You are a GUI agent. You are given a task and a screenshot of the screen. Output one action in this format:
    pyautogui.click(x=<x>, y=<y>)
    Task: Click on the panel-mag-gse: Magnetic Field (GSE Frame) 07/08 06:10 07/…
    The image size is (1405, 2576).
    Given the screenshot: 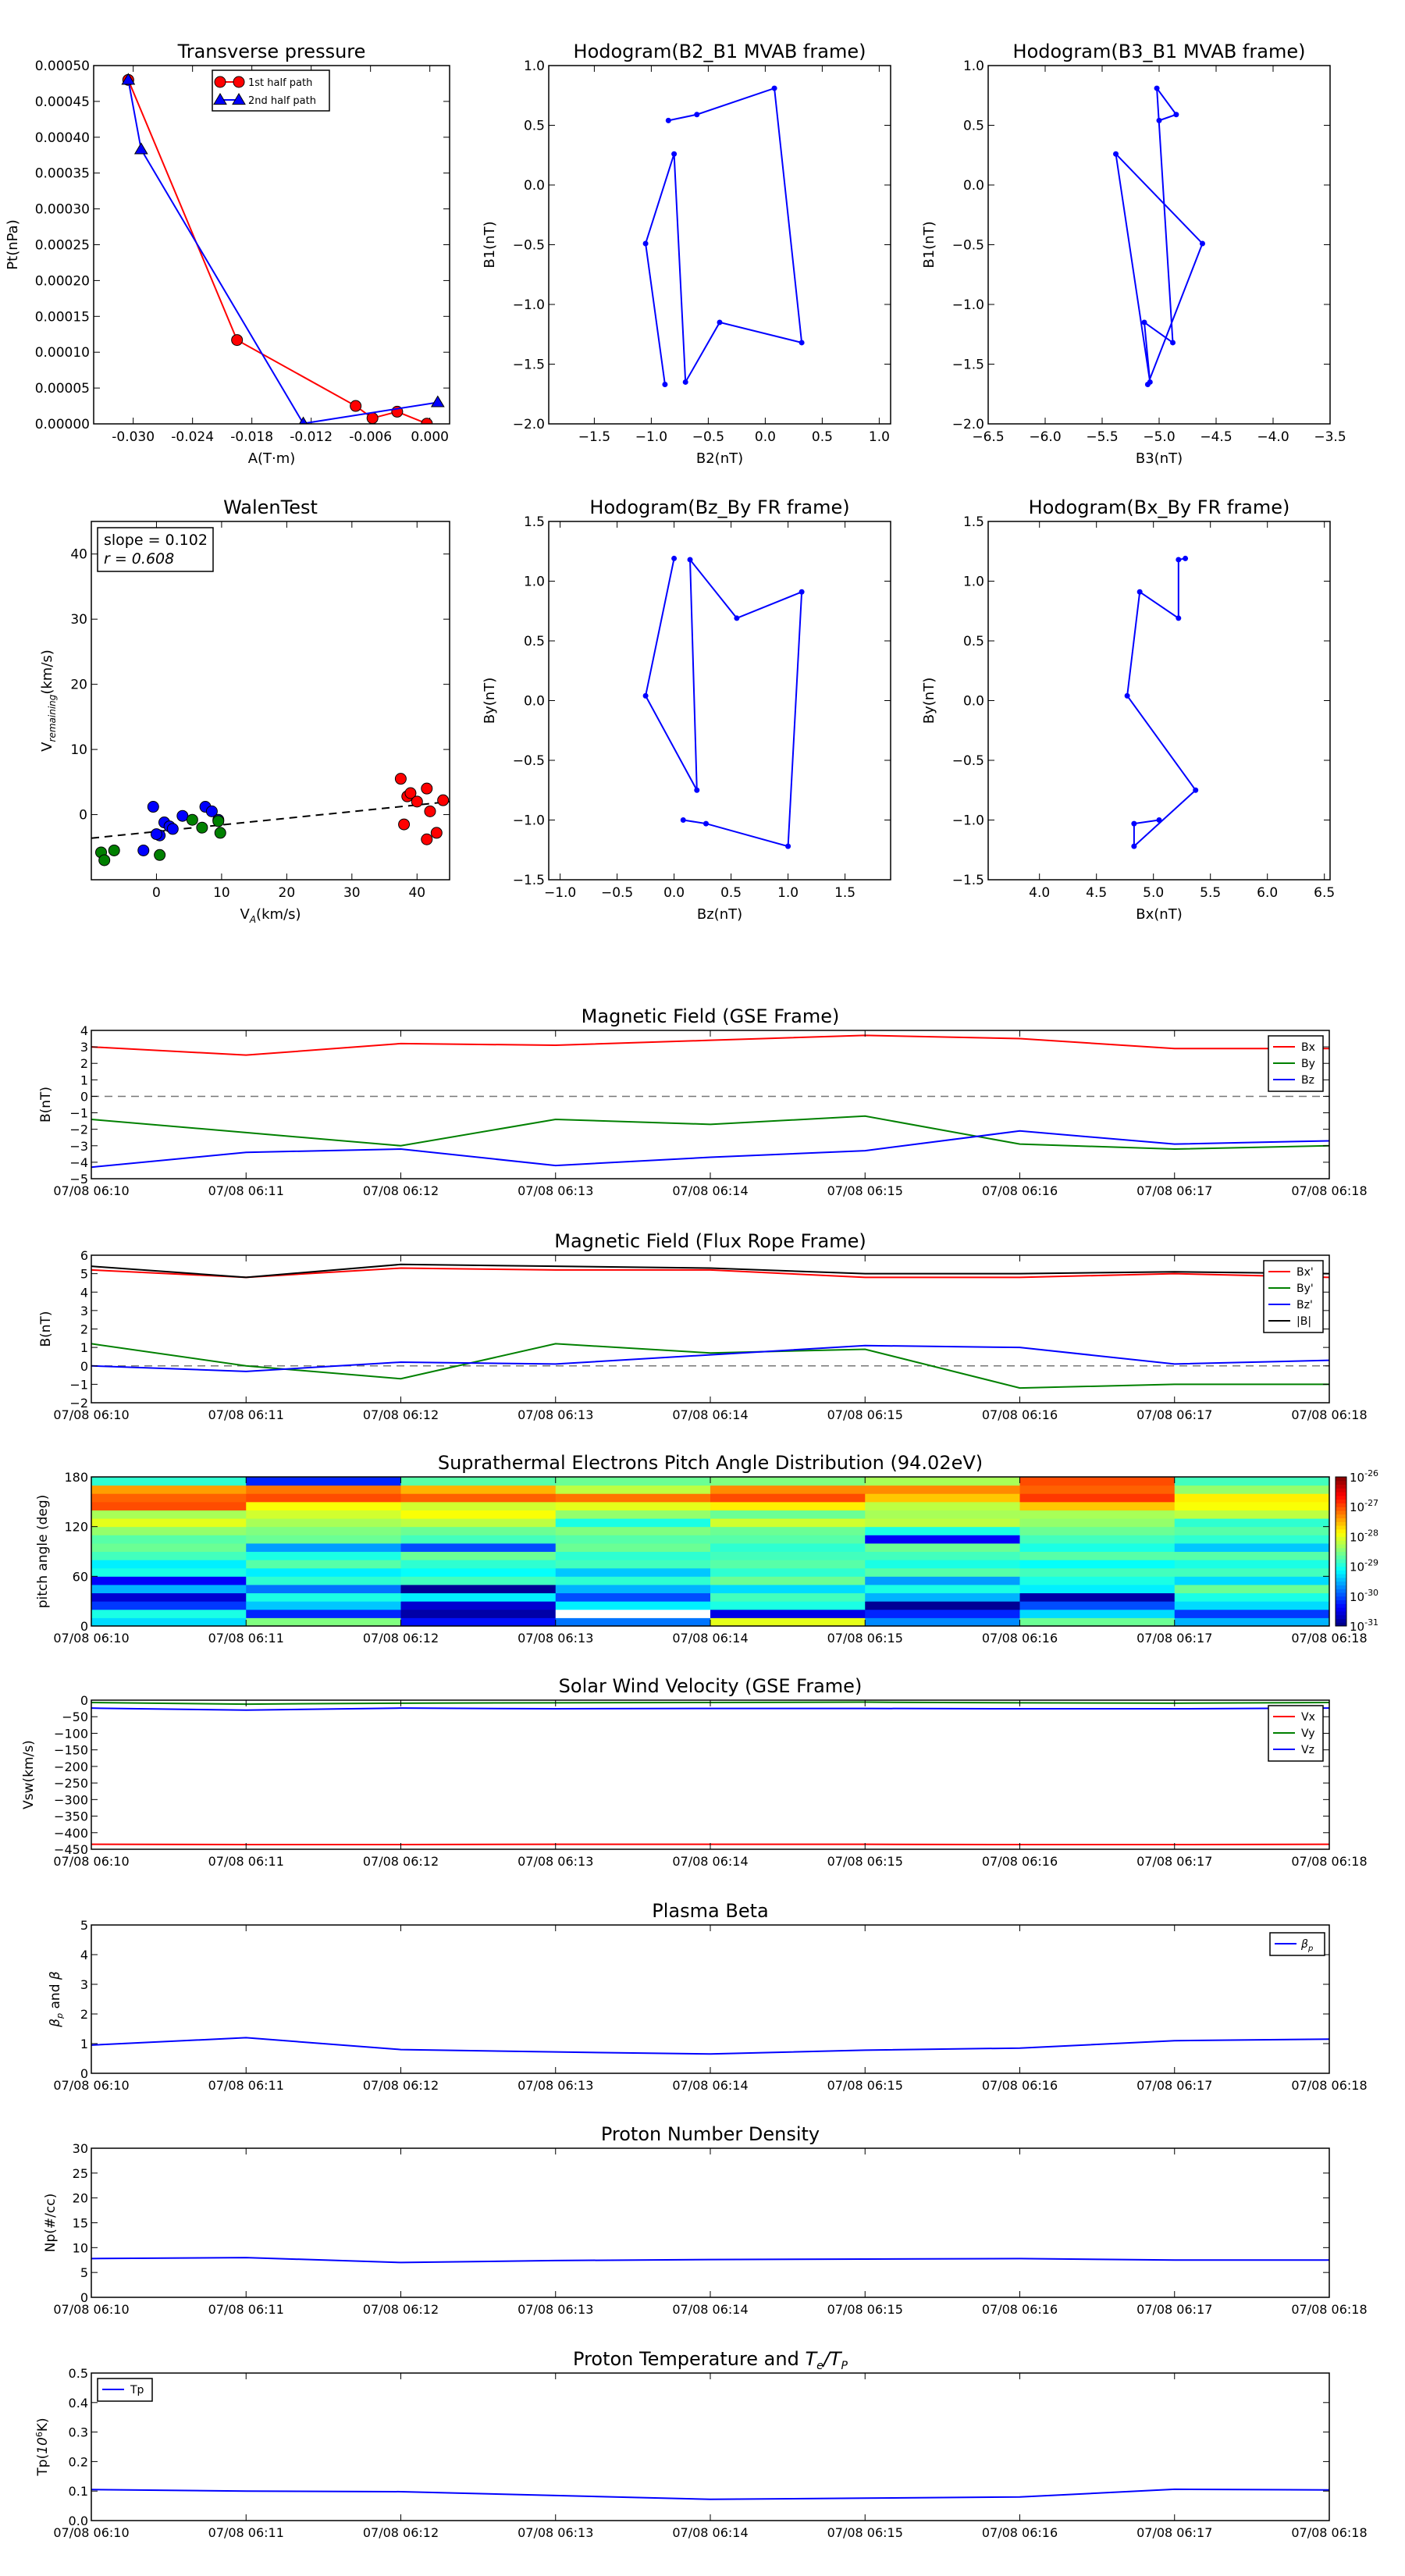 What is the action you would take?
    pyautogui.click(x=703, y=1101)
    